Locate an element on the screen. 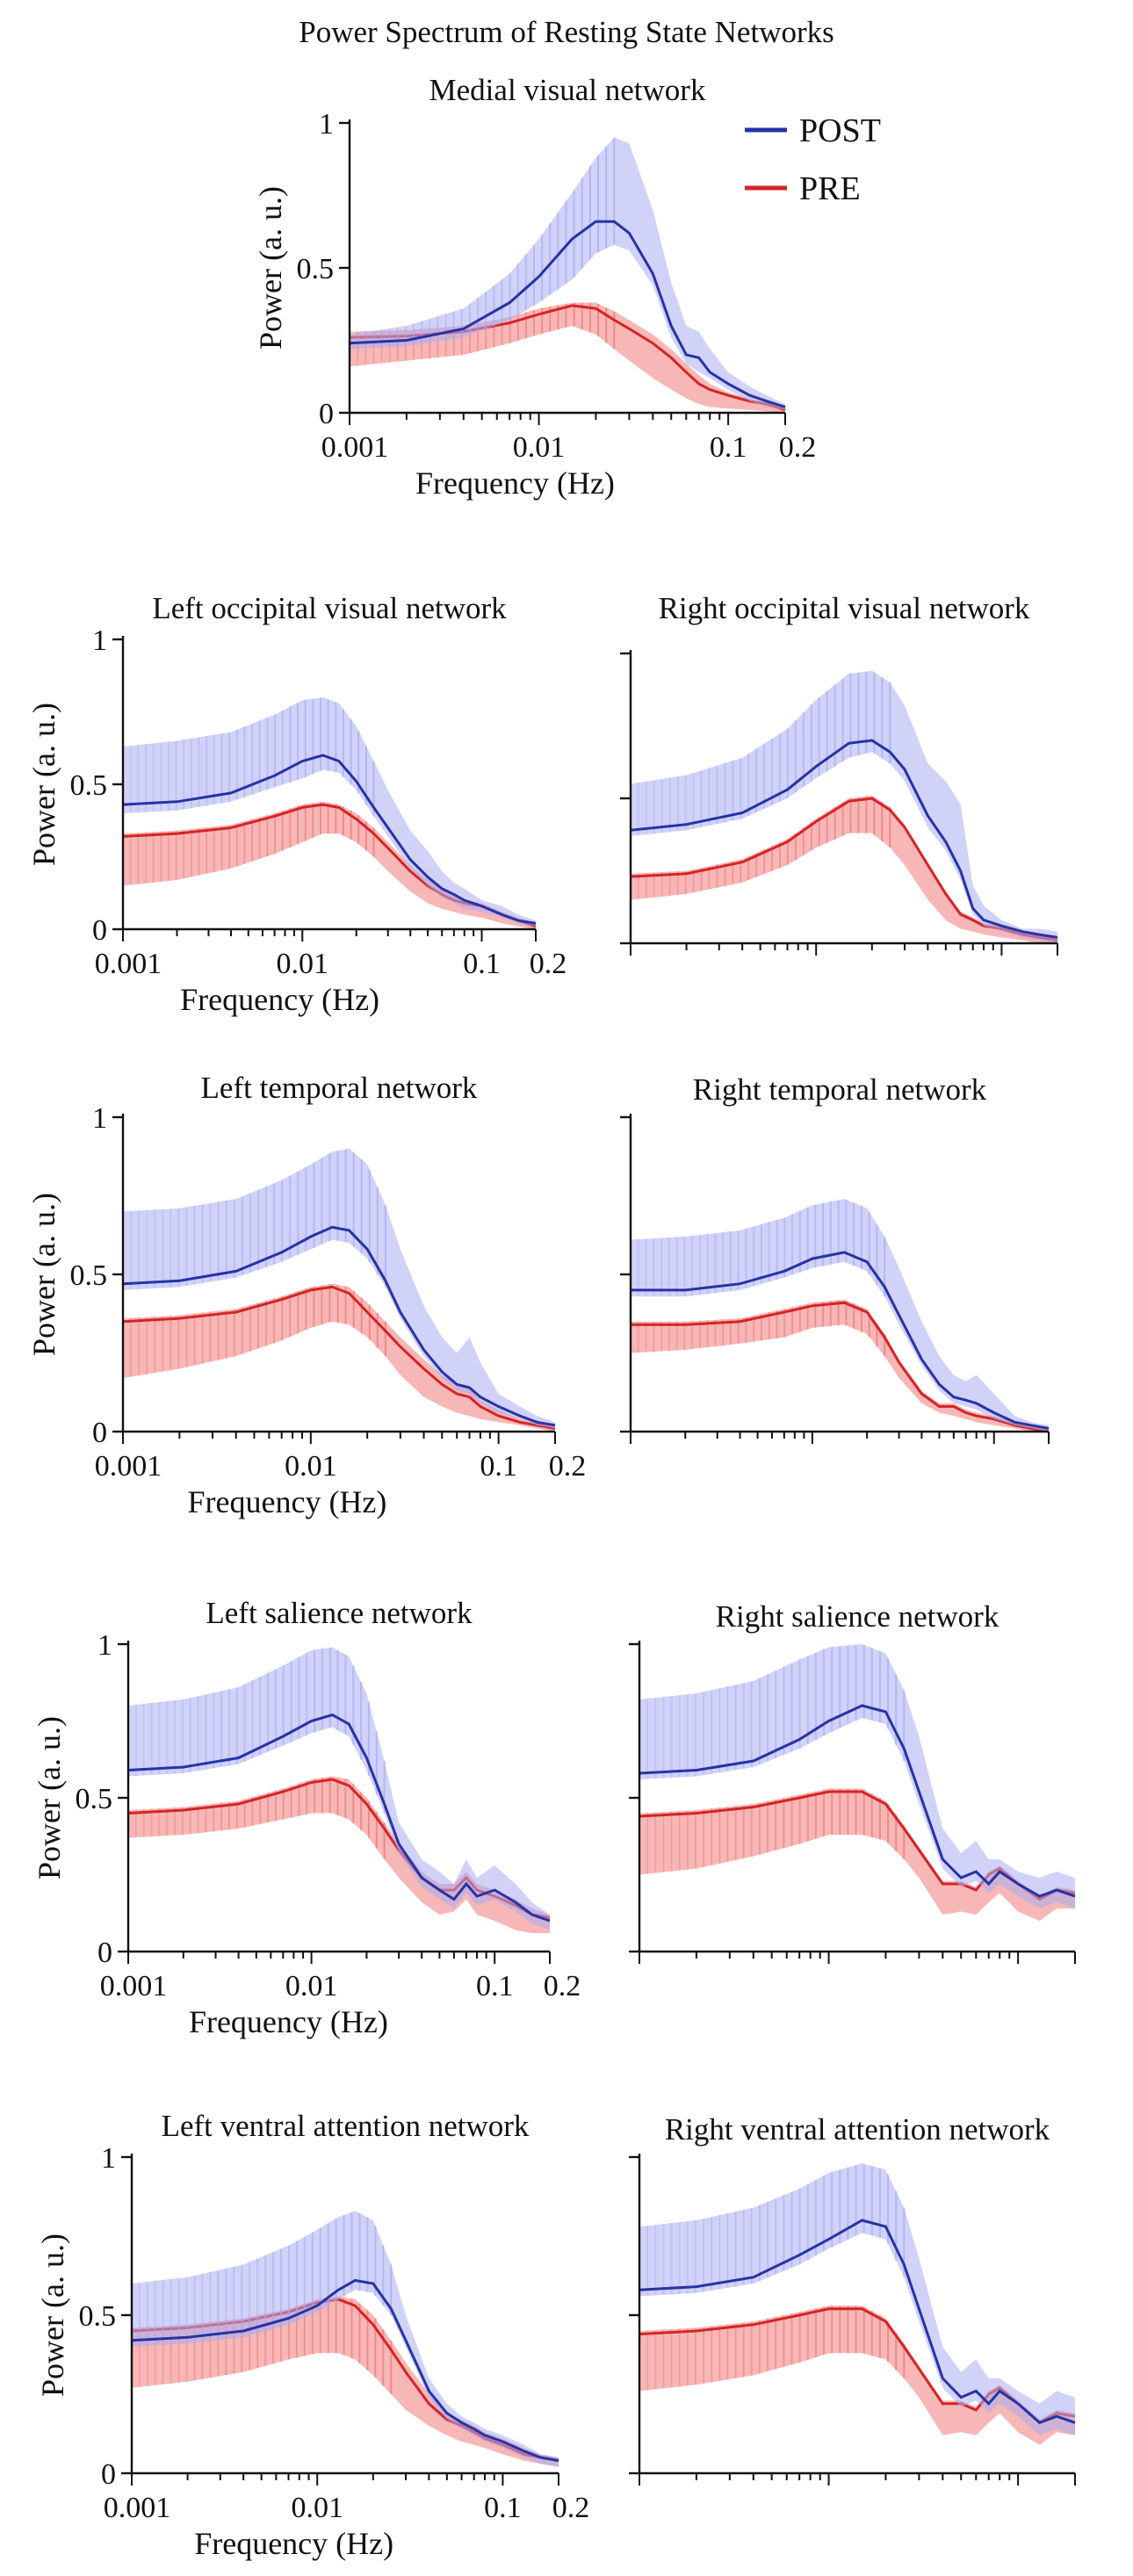 The height and width of the screenshot is (2576, 1133). subplot-title: Right occipital visual network is located at coordinates (844, 608).